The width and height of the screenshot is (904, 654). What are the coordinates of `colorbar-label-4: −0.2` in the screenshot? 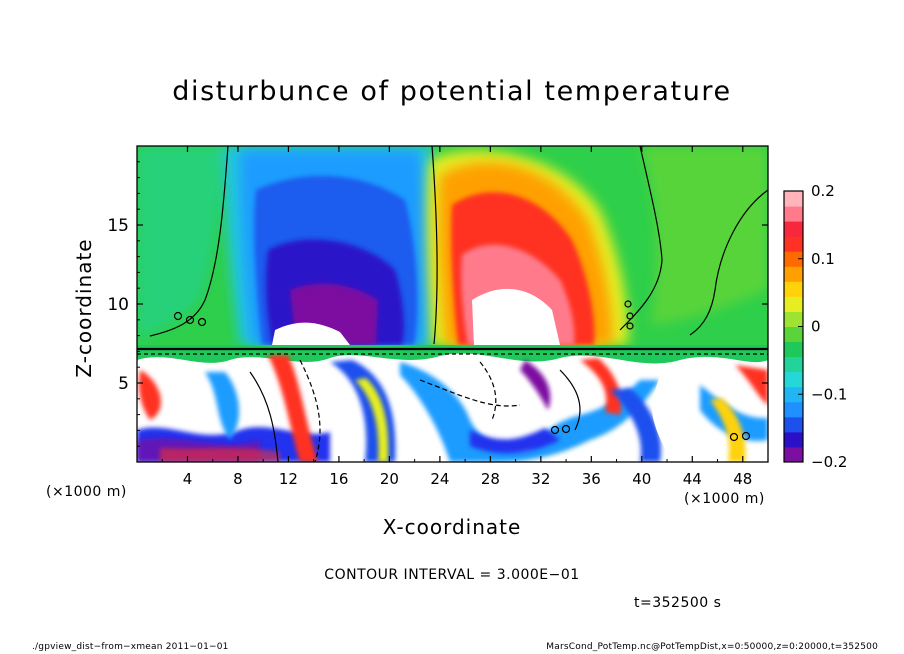 It's located at (829, 462).